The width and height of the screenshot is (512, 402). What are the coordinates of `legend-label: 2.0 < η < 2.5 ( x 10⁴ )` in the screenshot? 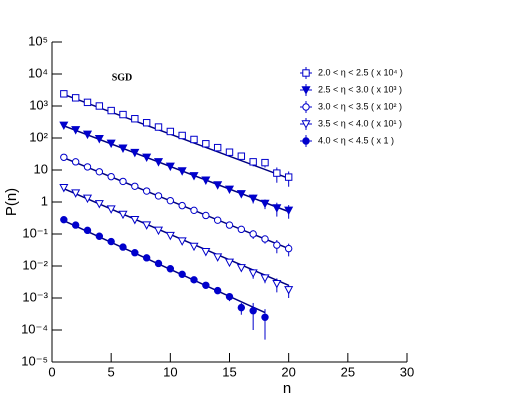 It's located at (360, 72).